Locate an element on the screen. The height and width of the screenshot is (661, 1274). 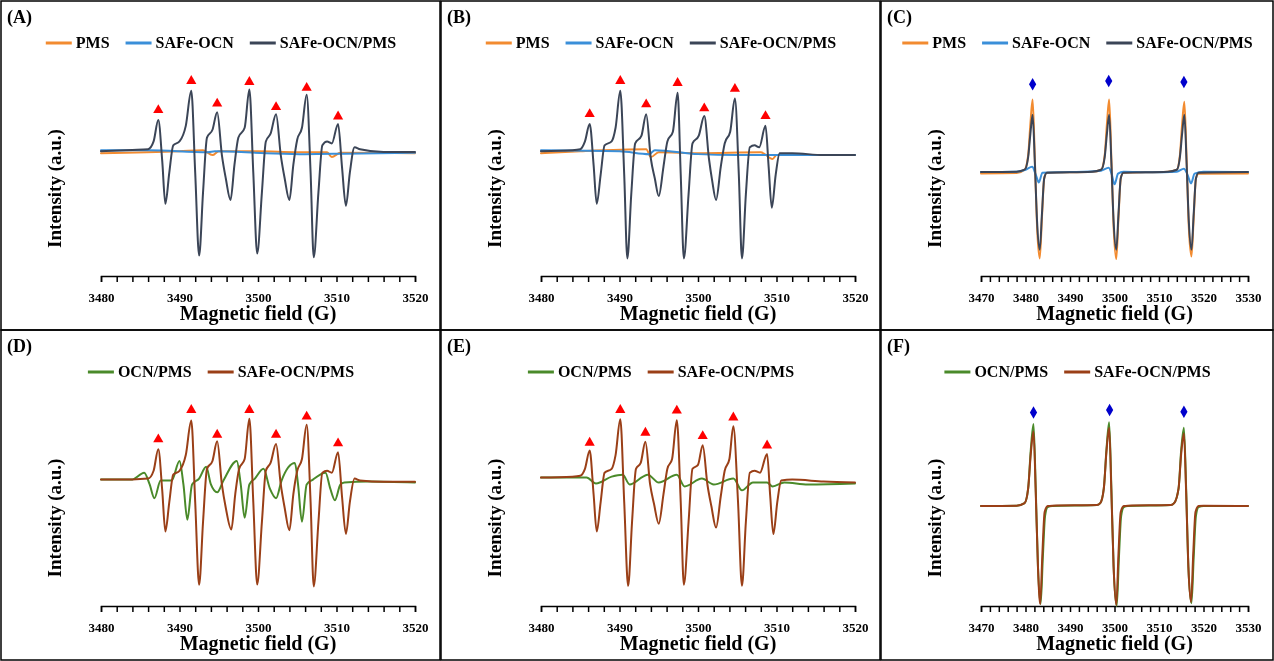
chart-title: (C) is located at coordinates (899, 17).